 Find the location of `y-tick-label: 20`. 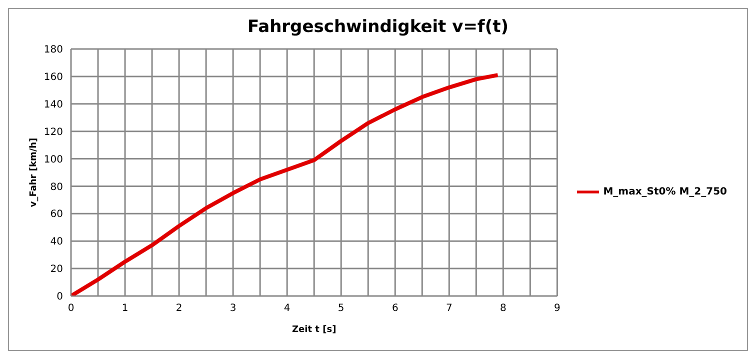

y-tick-label: 20 is located at coordinates (56, 270).